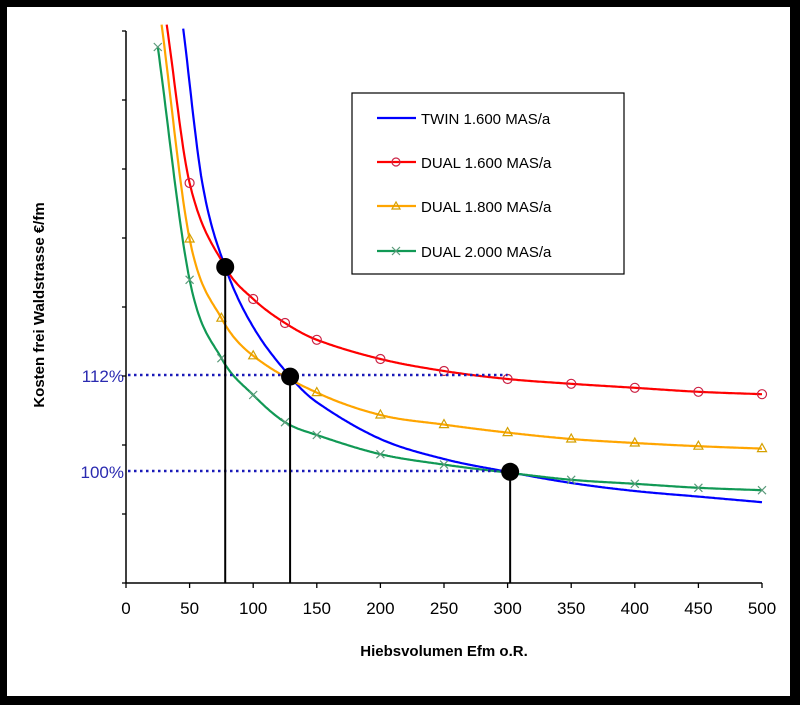 This screenshot has width=800, height=705. I want to click on x-axis-title: Hiebsvolumen Efm o.R., so click(444, 651).